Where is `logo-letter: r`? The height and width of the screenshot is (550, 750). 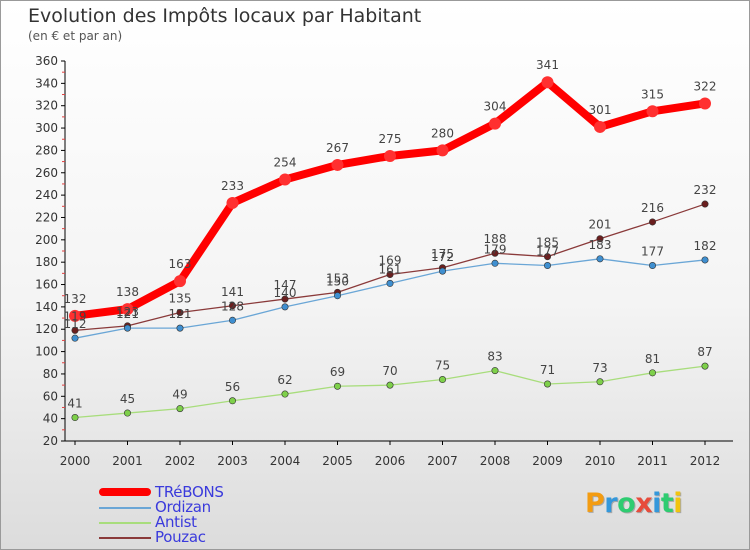 logo-letter: r is located at coordinates (611, 503).